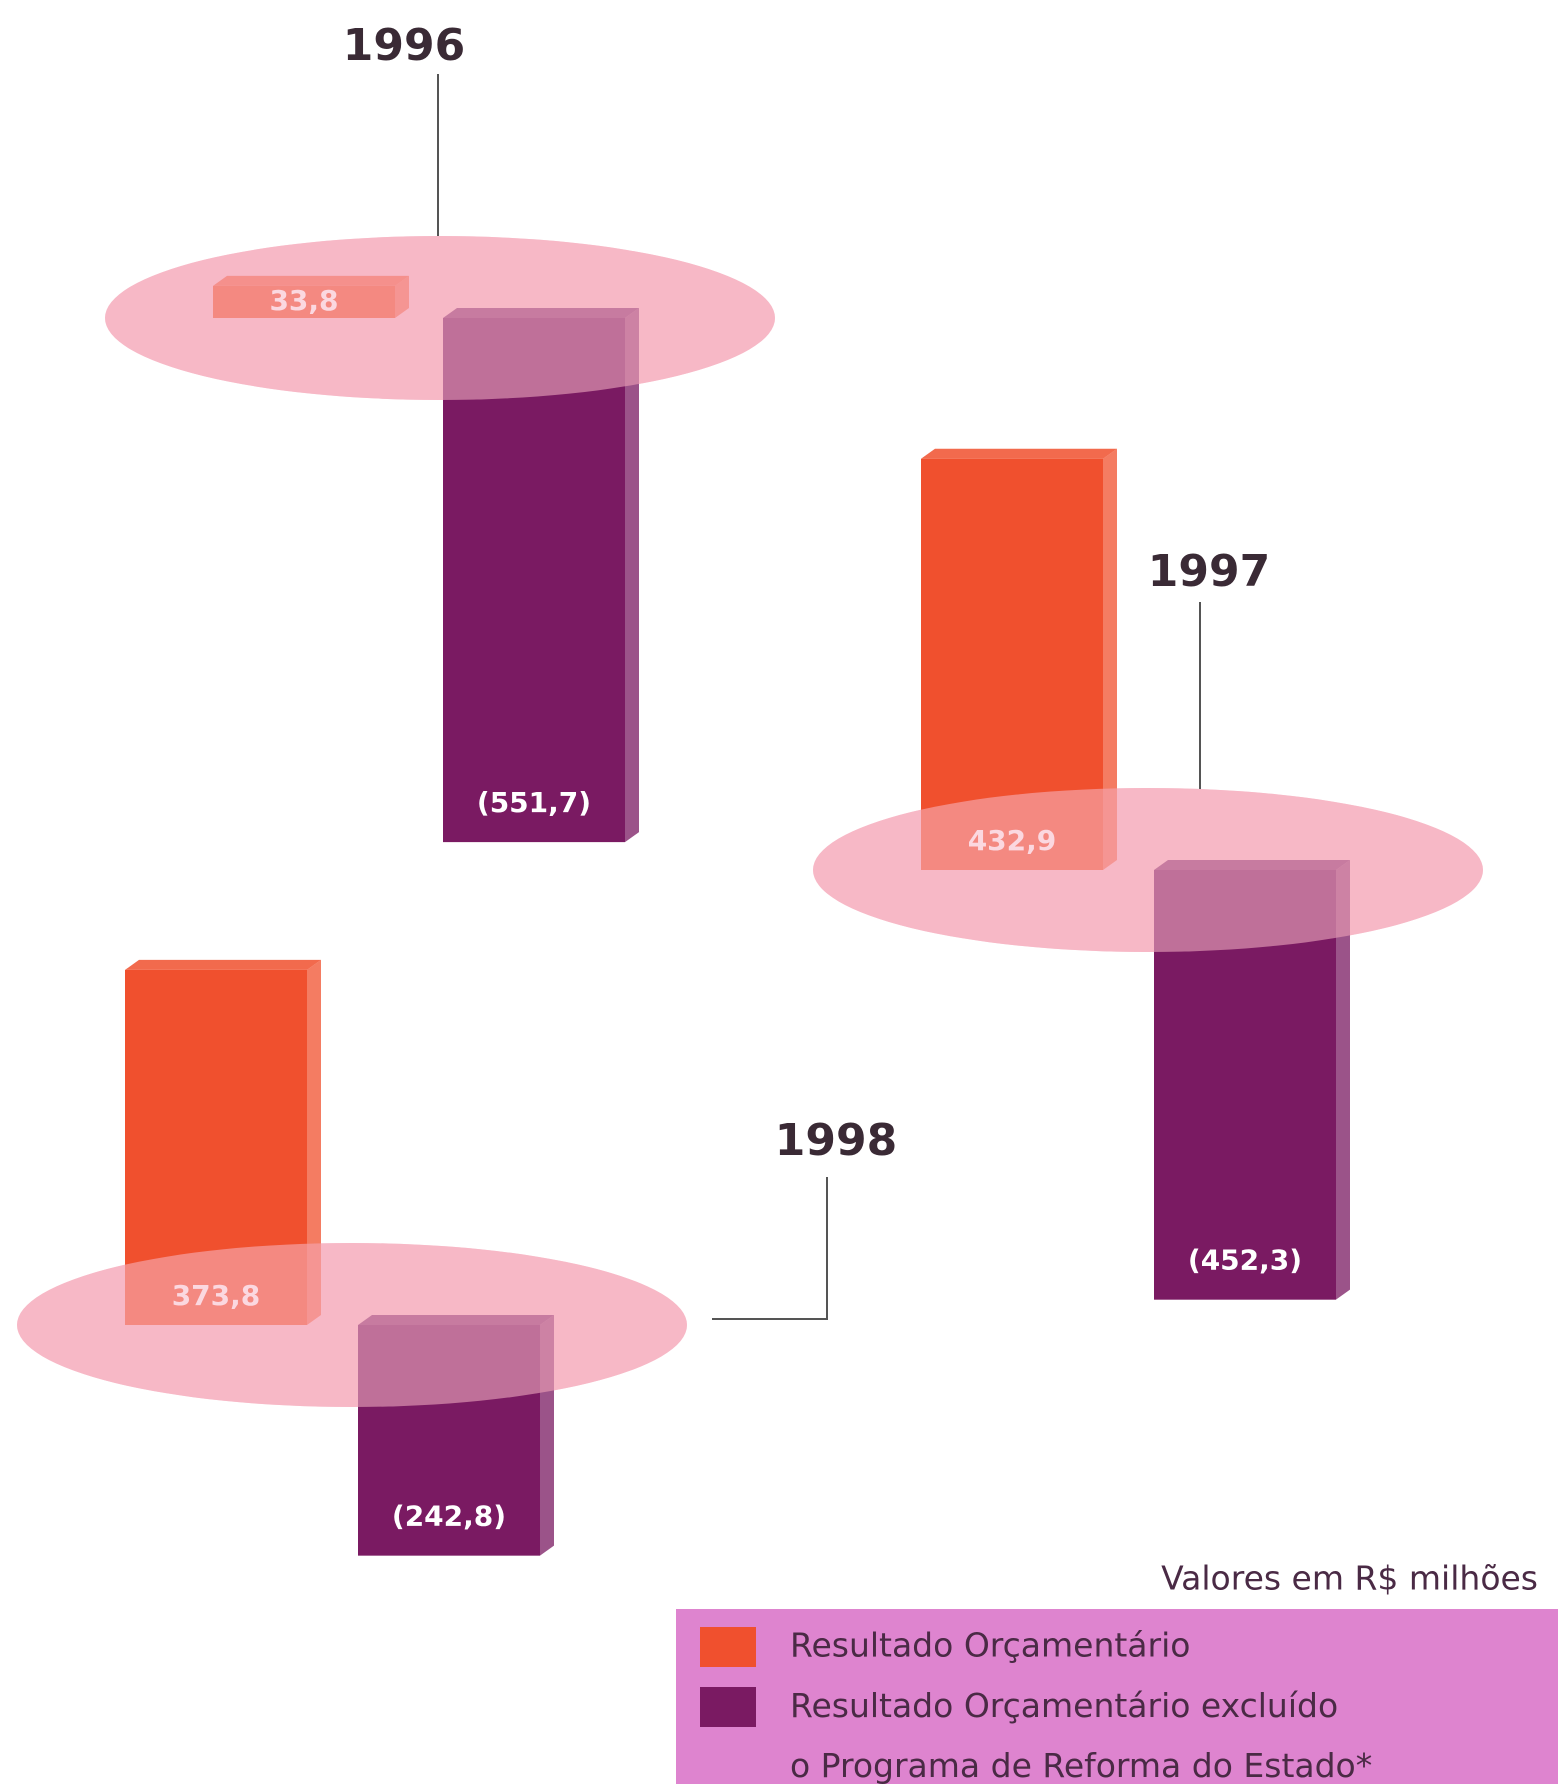 The height and width of the screenshot is (1784, 1558). Describe the element at coordinates (1064, 1705) in the screenshot. I see `legend-line: Resultado Orçamentário excluído` at that location.